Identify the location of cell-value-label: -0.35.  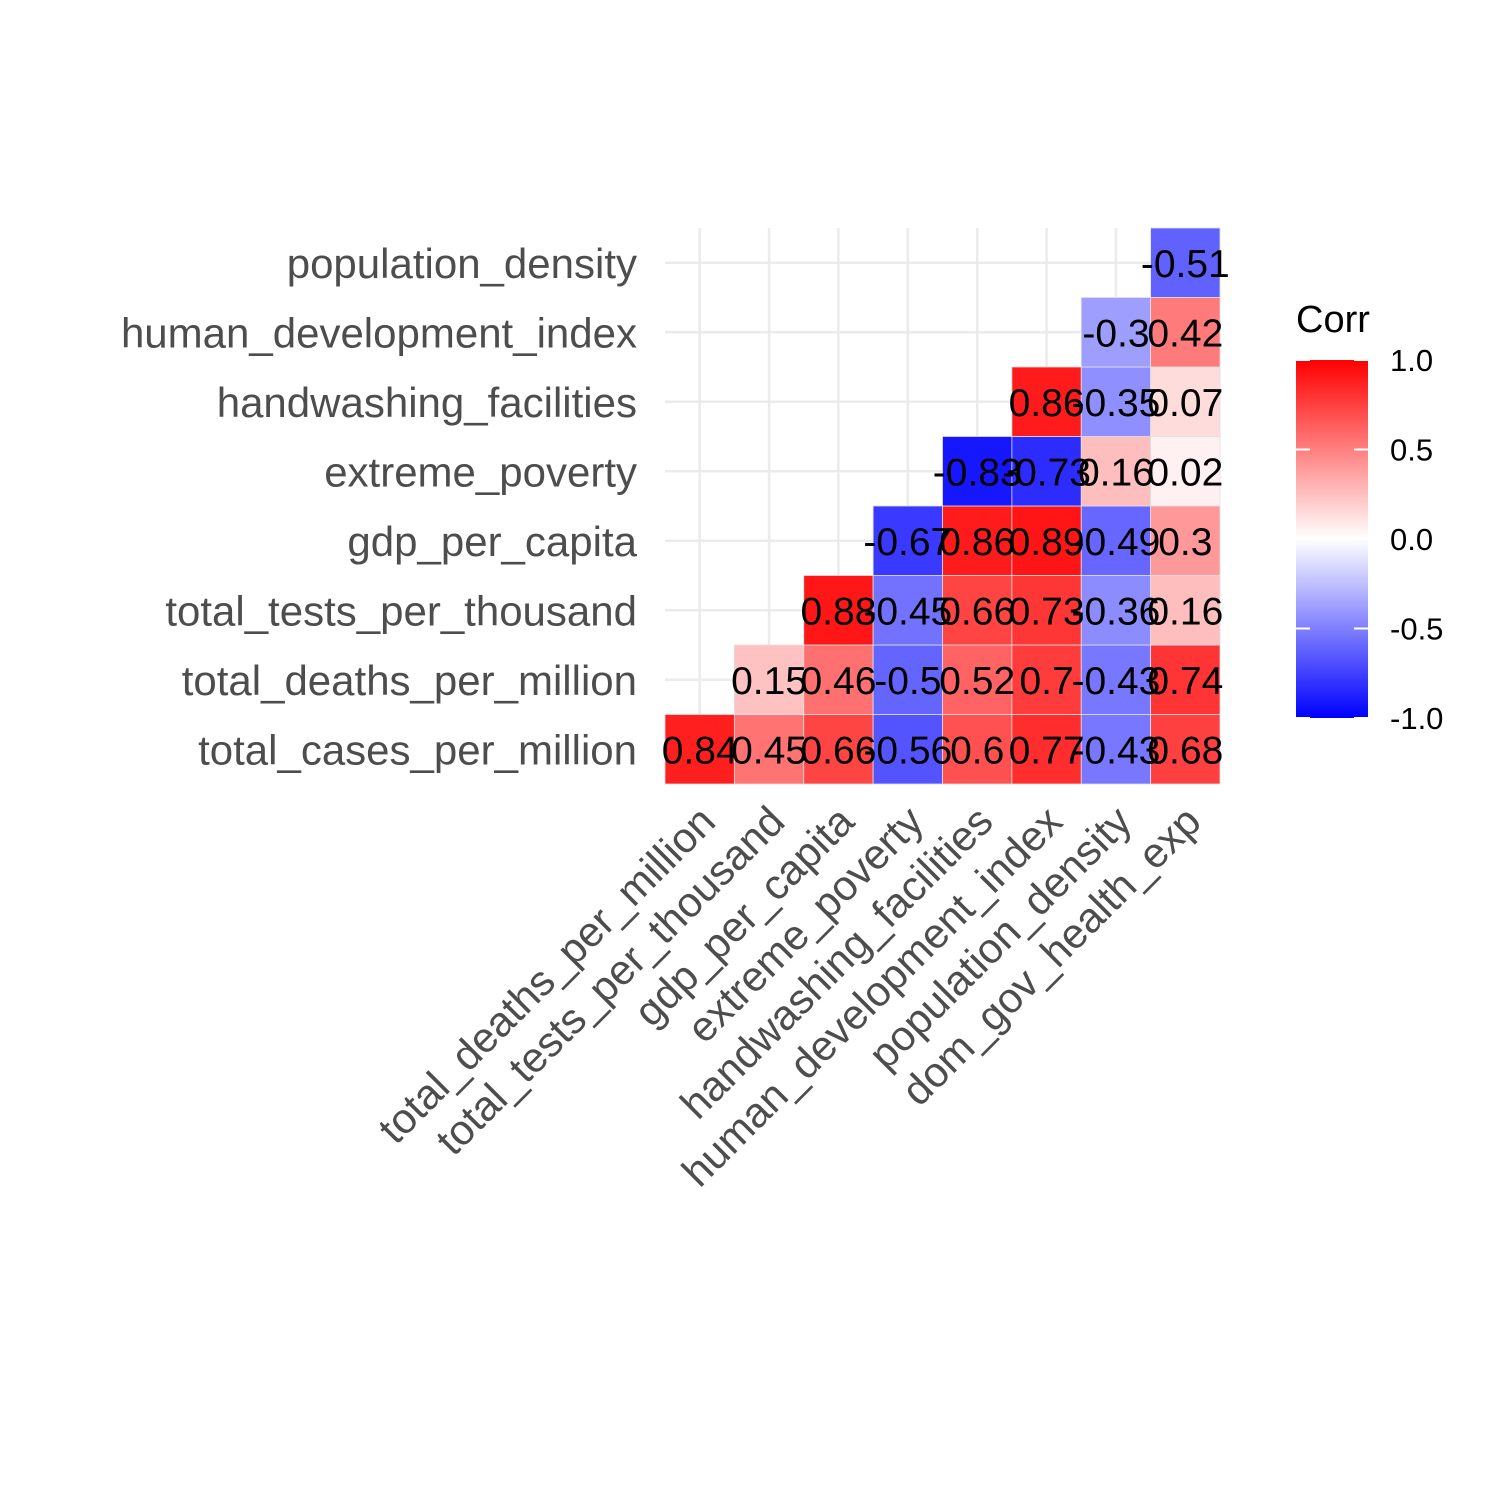
(1115, 403).